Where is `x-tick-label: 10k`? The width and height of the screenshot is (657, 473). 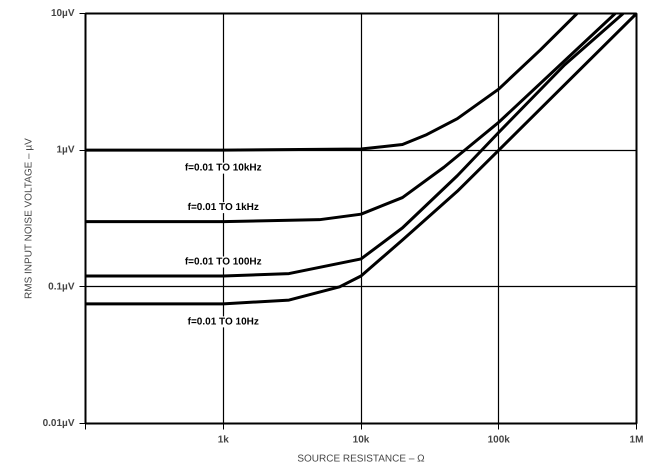 x-tick-label: 10k is located at coordinates (361, 440).